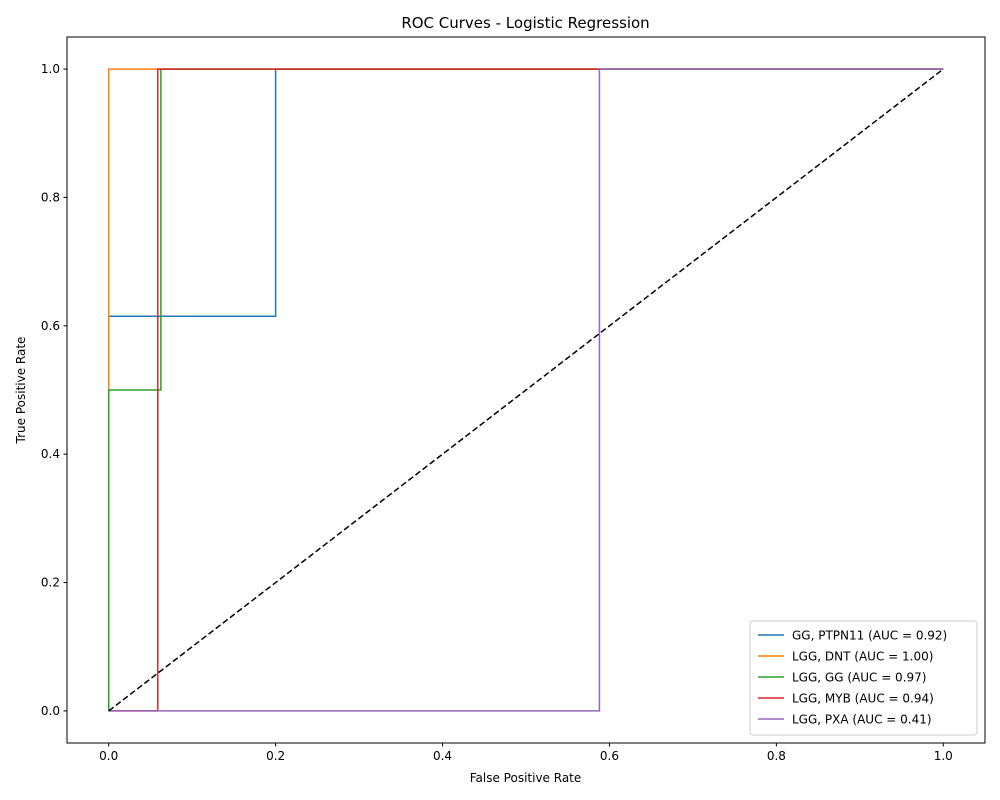 The width and height of the screenshot is (1000, 800). Describe the element at coordinates (525, 23) in the screenshot. I see `chart-title: ROC Curves - Logistic Regression` at that location.